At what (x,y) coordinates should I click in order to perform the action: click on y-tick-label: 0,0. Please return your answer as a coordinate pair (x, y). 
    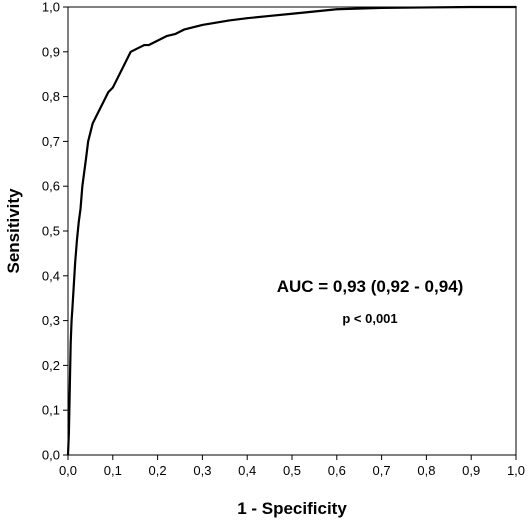
    Looking at the image, I should click on (51, 455).